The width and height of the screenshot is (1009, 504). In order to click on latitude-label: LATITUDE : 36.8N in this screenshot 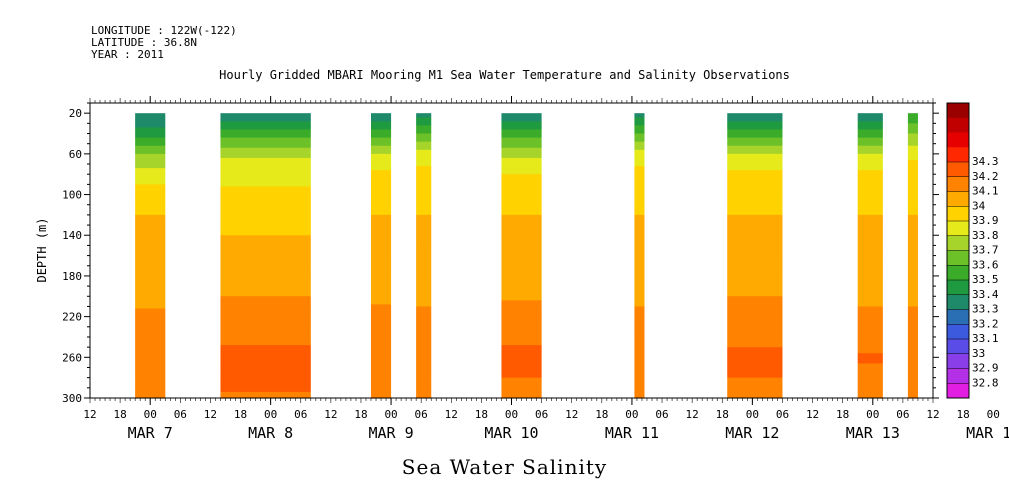, I will do `click(144, 42)`.